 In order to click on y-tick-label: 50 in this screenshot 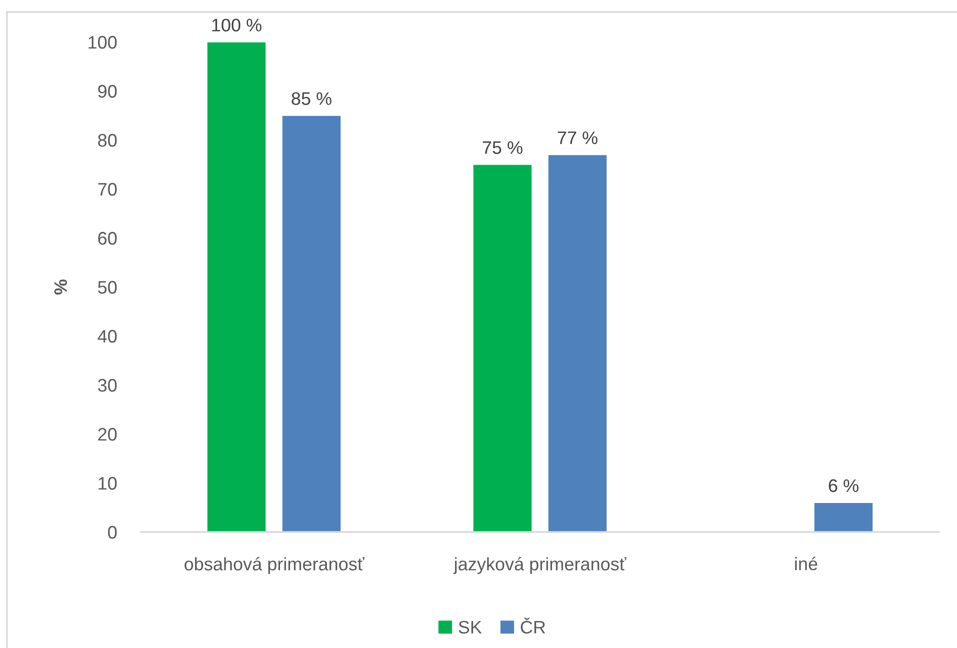, I will do `click(107, 287)`.